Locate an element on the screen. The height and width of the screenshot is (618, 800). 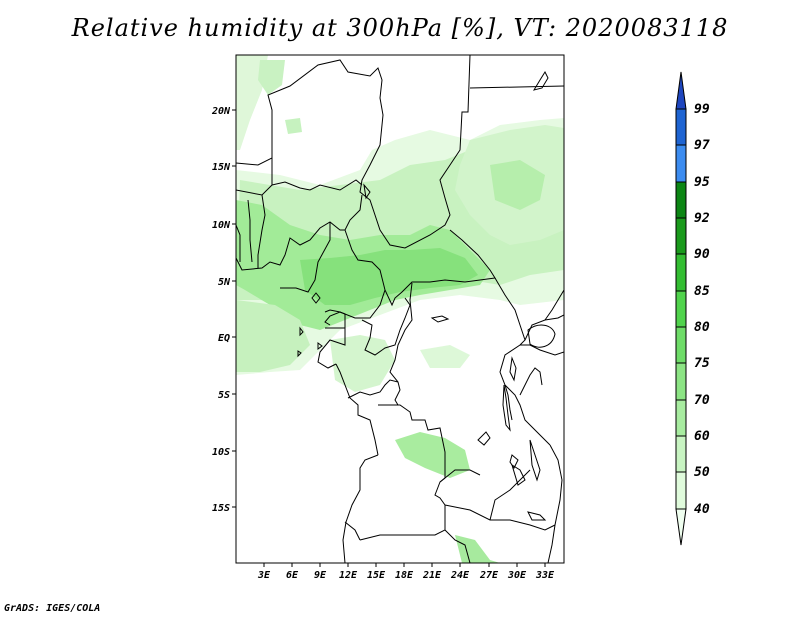
lat-label-5n: 5N is located at coordinates (224, 282).